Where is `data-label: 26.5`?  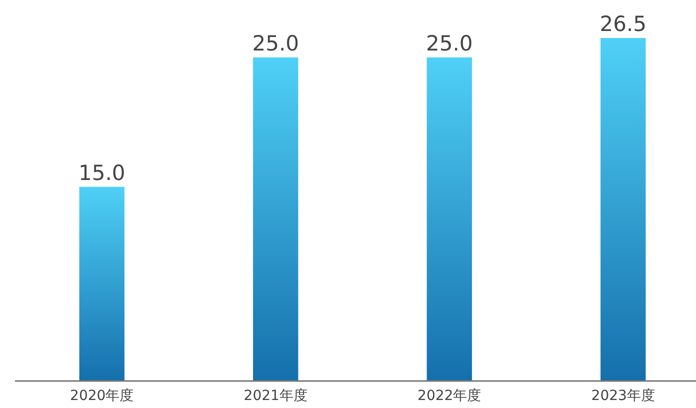 data-label: 26.5 is located at coordinates (623, 24).